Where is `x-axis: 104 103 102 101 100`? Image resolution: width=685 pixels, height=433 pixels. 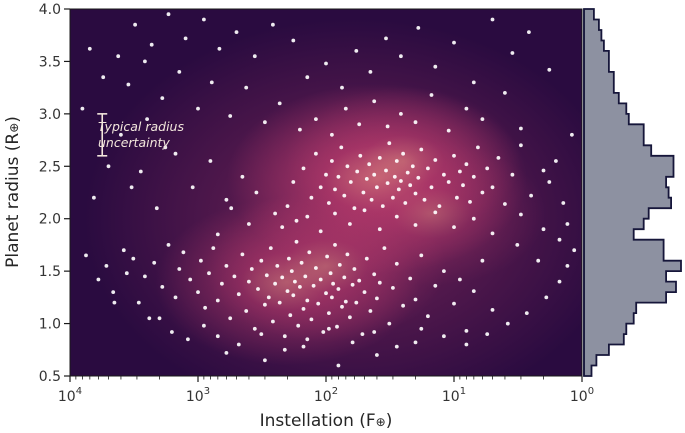 x-axis: 104 103 102 101 100 is located at coordinates (326, 390).